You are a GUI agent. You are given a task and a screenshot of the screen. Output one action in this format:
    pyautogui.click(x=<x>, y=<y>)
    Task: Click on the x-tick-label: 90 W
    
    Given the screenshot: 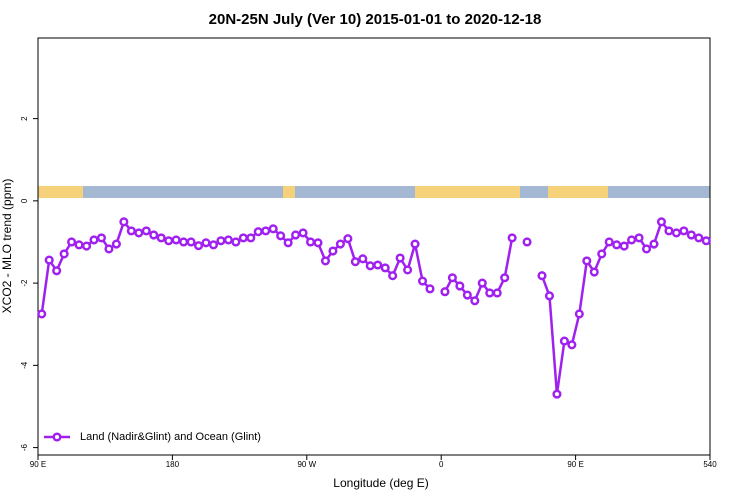 What is the action you would take?
    pyautogui.click(x=306, y=464)
    